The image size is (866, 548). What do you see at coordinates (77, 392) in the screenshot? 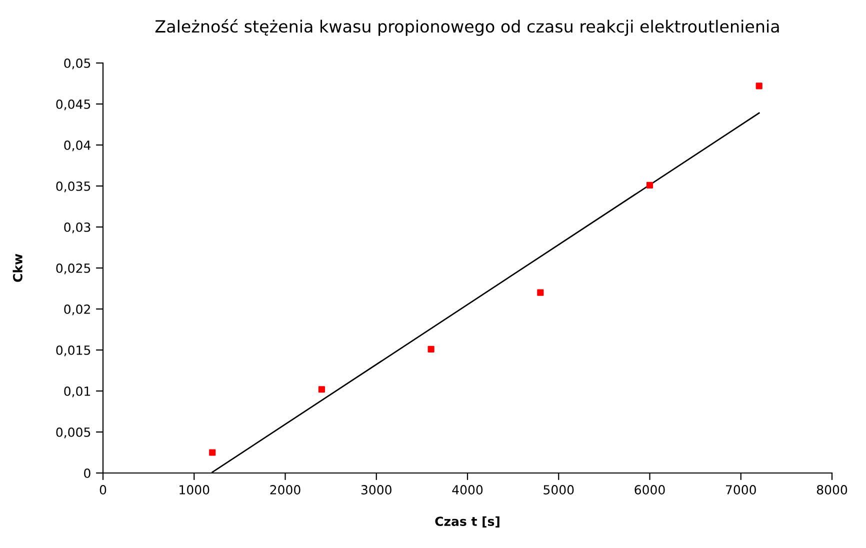
I see `y-tick-label: 0,01` at bounding box center [77, 392].